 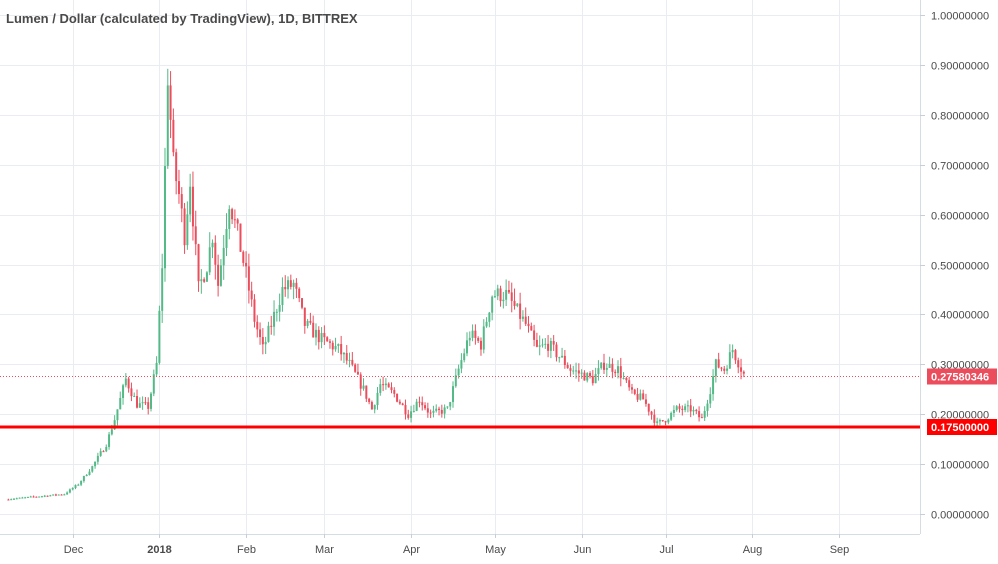 What do you see at coordinates (753, 550) in the screenshot?
I see `time-tick-label: Aug` at bounding box center [753, 550].